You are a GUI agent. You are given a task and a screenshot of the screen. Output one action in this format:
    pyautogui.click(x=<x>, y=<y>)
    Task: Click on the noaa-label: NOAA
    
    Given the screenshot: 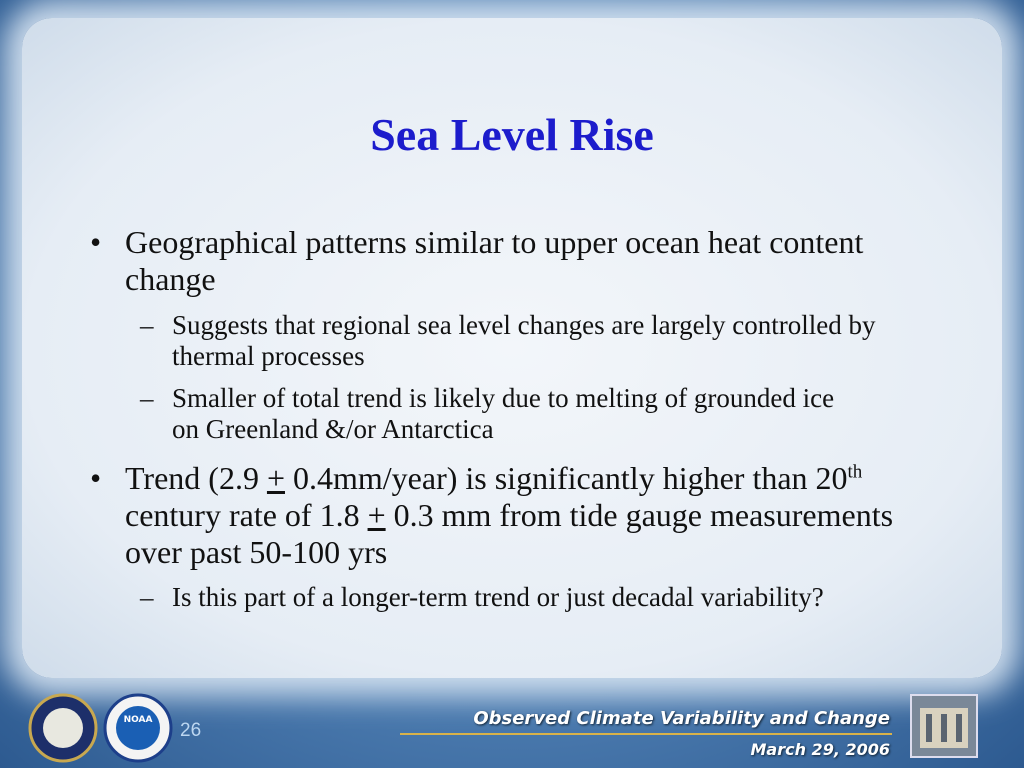 What is the action you would take?
    pyautogui.click(x=138, y=720)
    